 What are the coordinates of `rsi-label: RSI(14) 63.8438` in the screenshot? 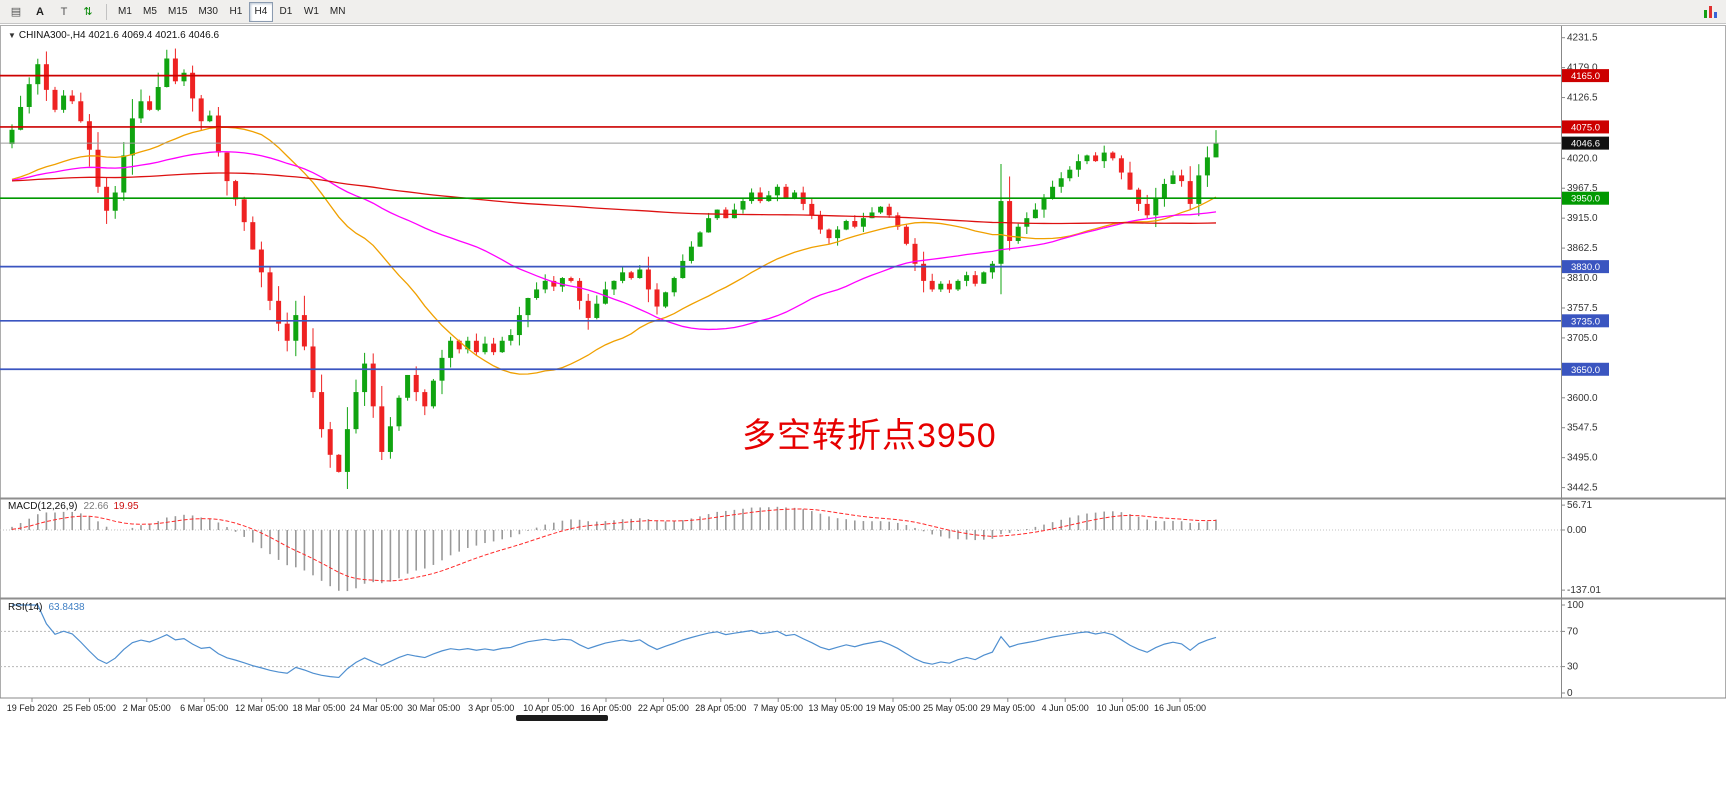 It's located at (46, 607).